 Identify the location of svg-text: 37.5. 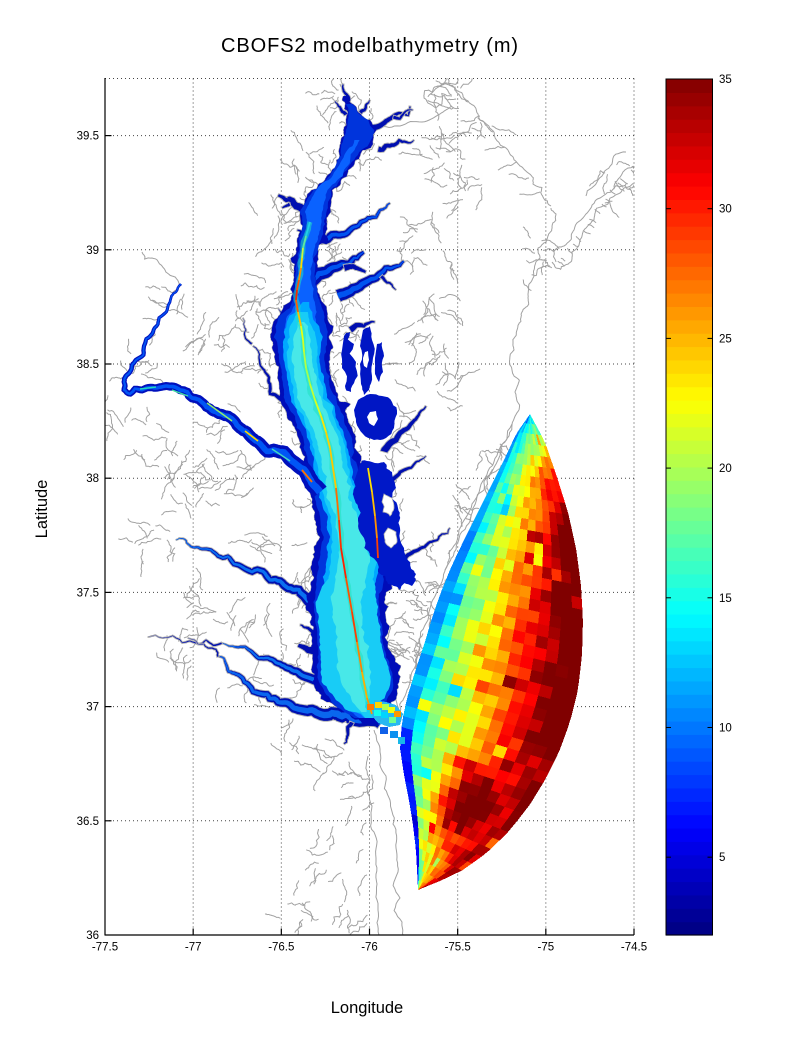
(88, 593).